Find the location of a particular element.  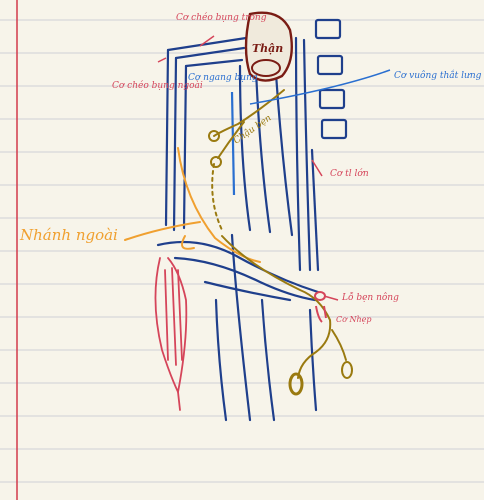

label-co-vuong-that-lung: Cơ vuông thắt lưng is located at coordinates (438, 75).